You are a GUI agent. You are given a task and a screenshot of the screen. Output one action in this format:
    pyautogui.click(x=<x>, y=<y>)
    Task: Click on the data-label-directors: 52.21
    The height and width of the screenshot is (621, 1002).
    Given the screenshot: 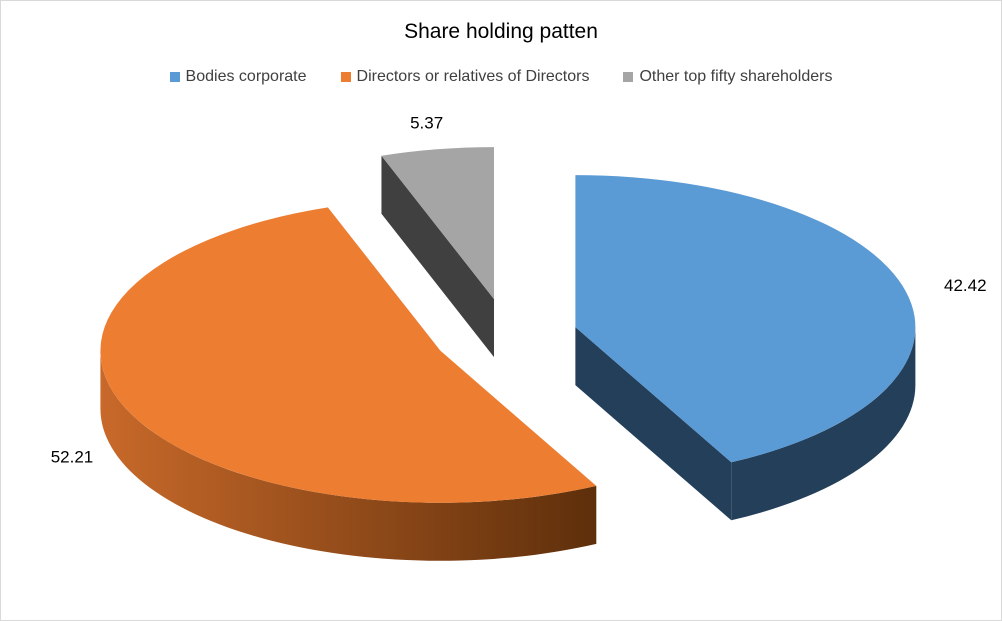 What is the action you would take?
    pyautogui.click(x=72, y=457)
    